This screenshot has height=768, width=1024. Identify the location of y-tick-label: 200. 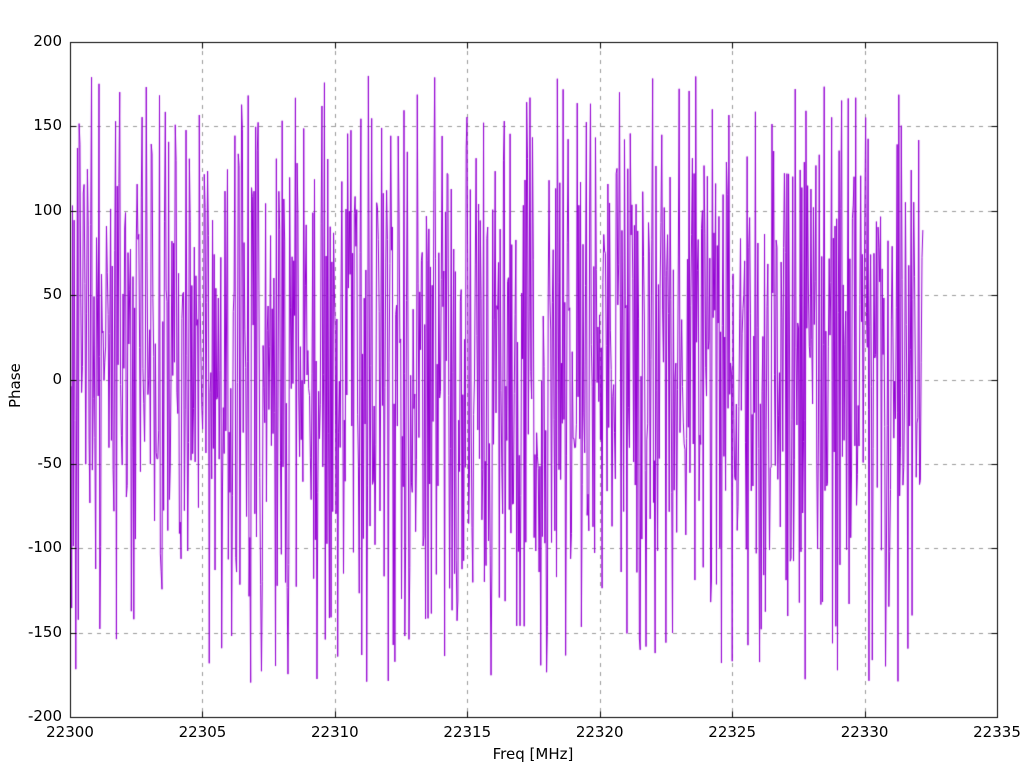
(47, 41).